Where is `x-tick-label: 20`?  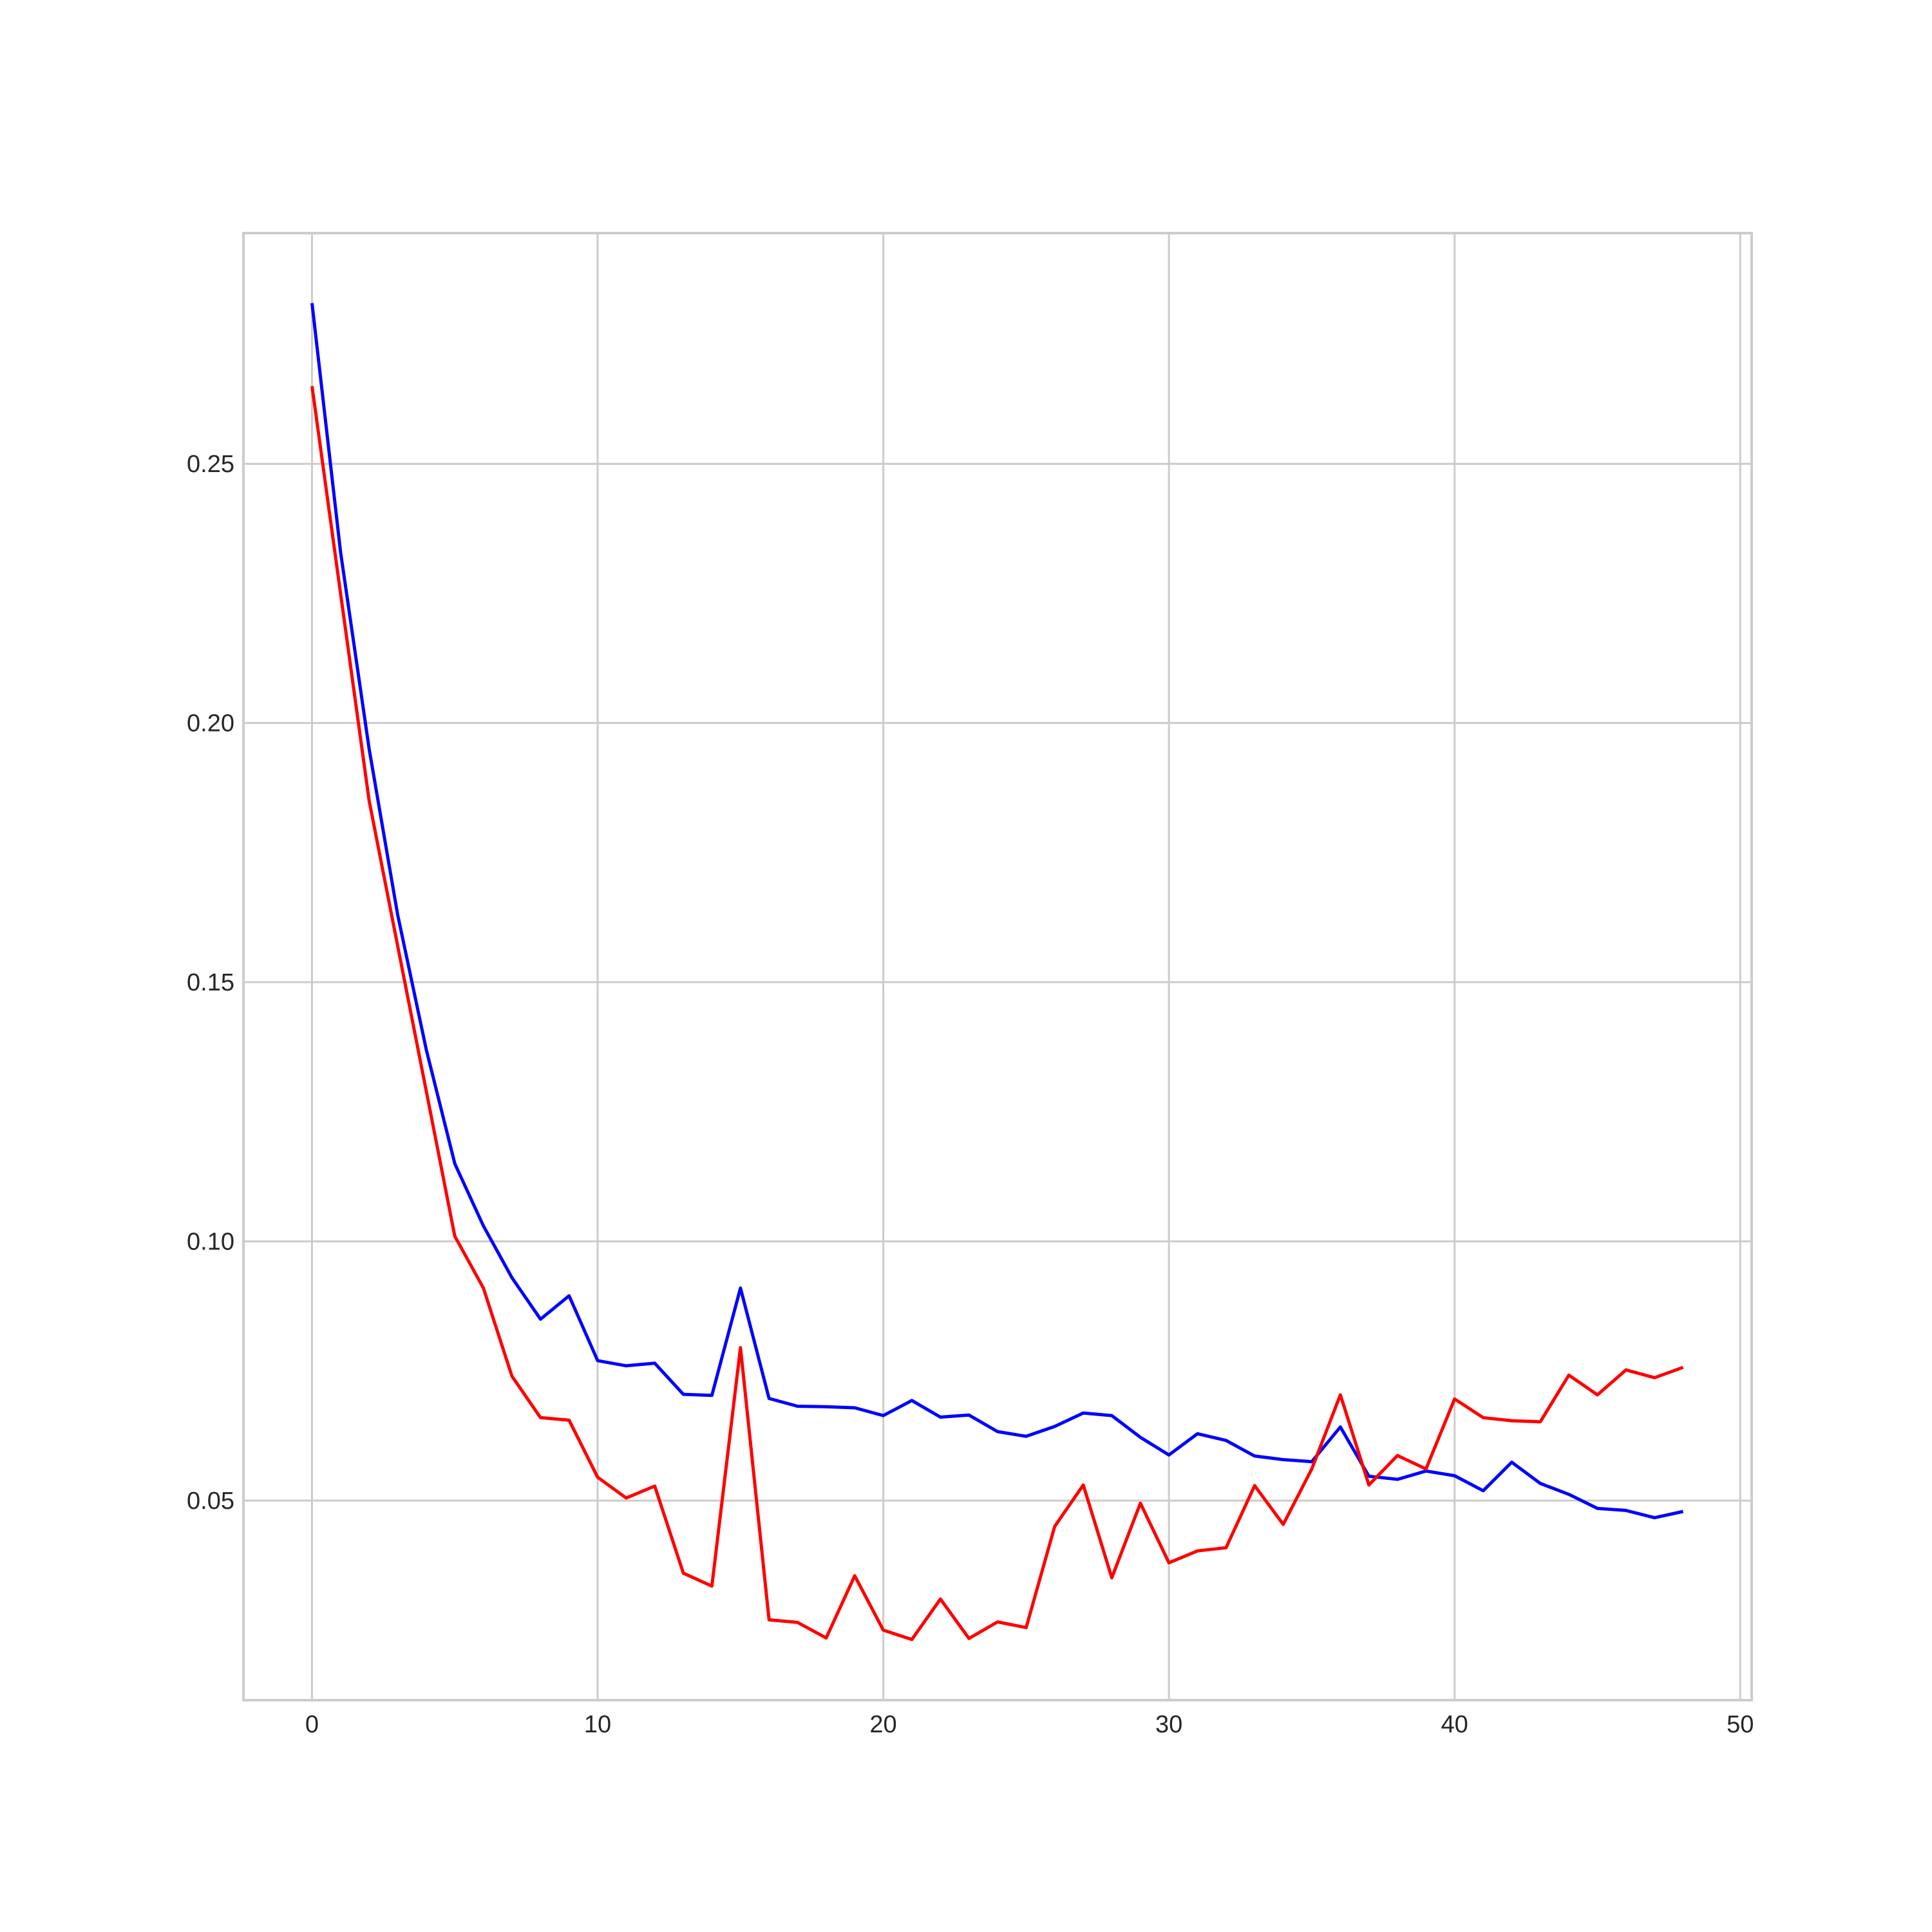
x-tick-label: 20 is located at coordinates (882, 1725).